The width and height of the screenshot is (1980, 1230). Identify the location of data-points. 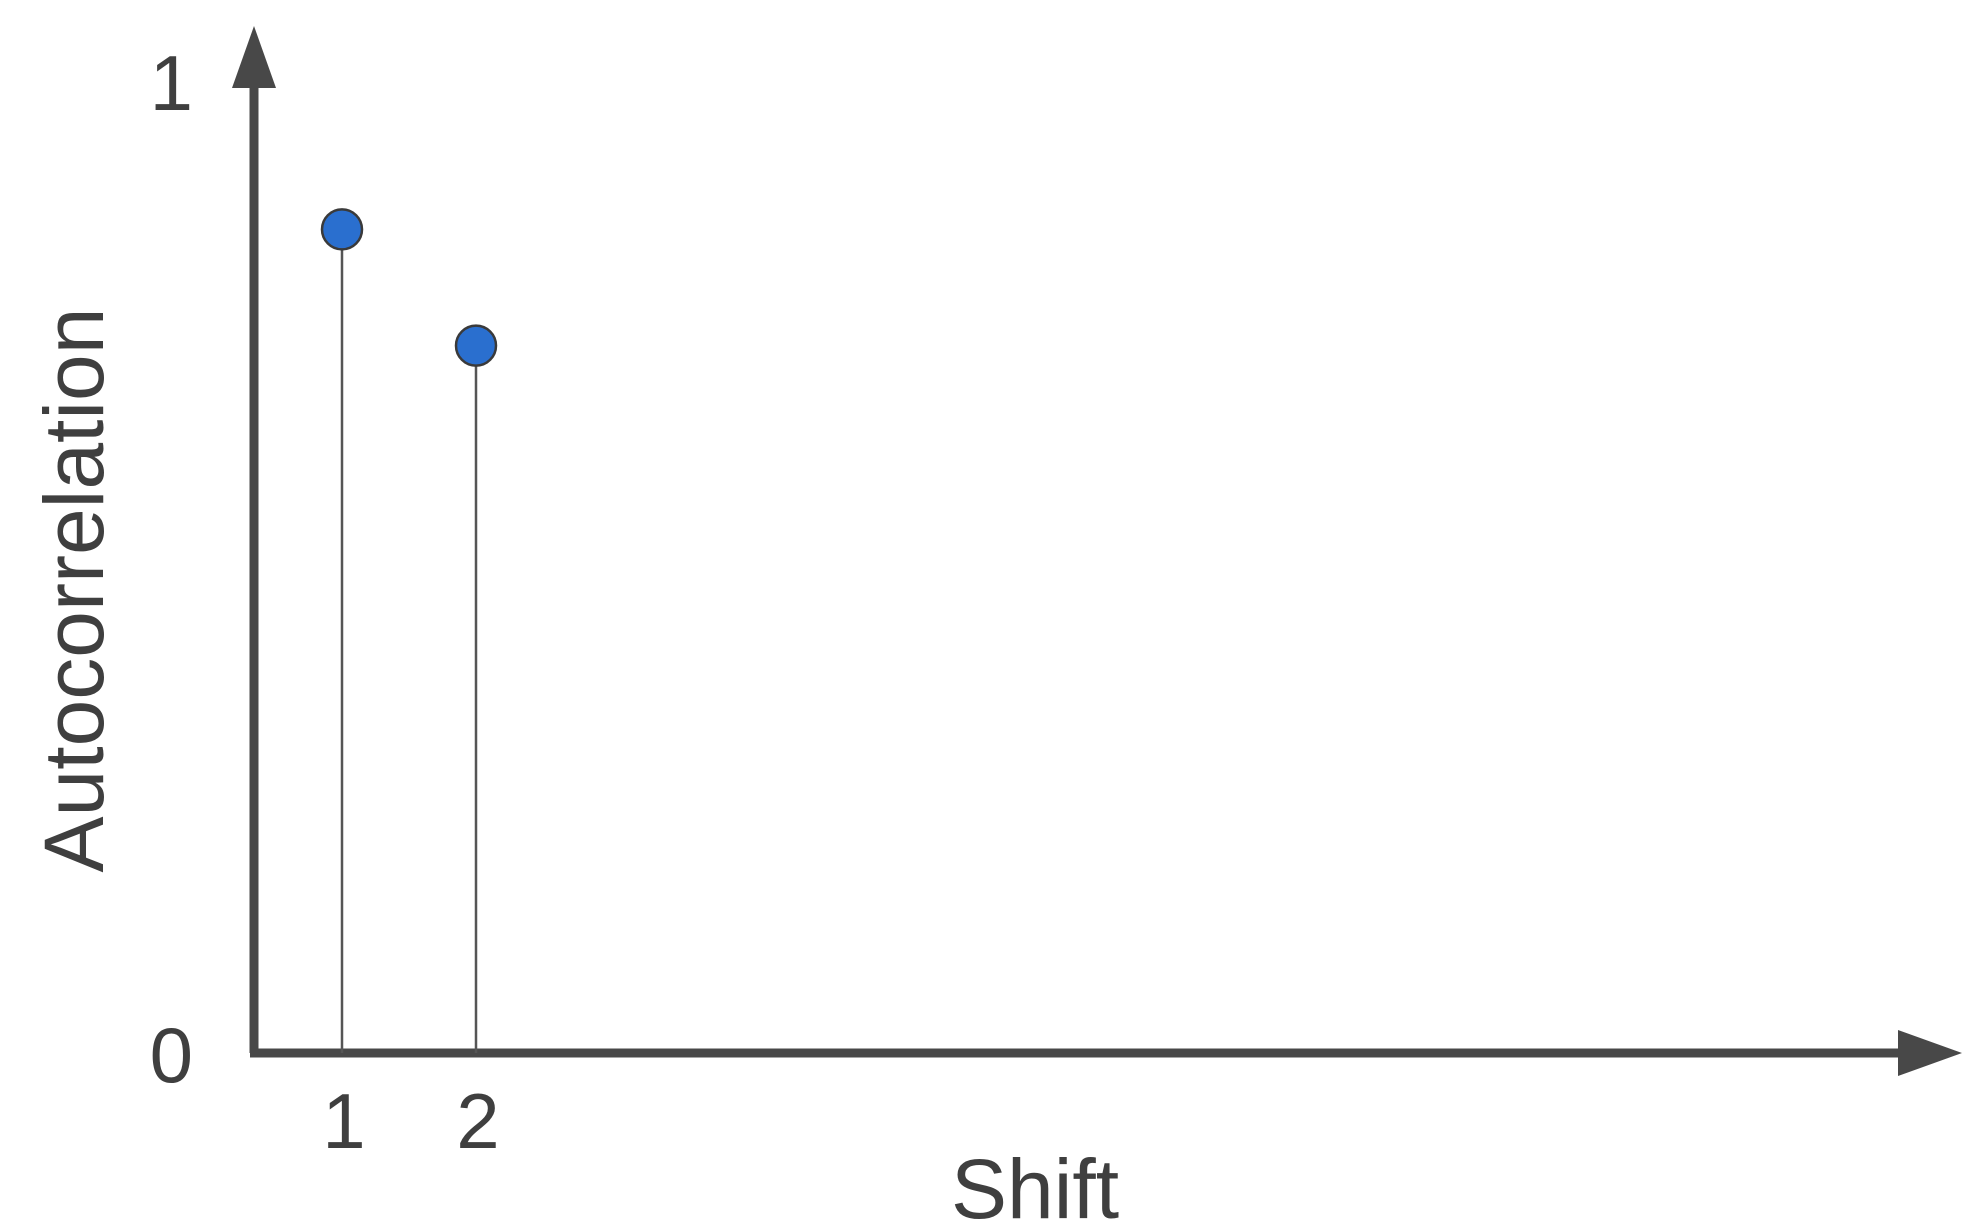
(409, 287).